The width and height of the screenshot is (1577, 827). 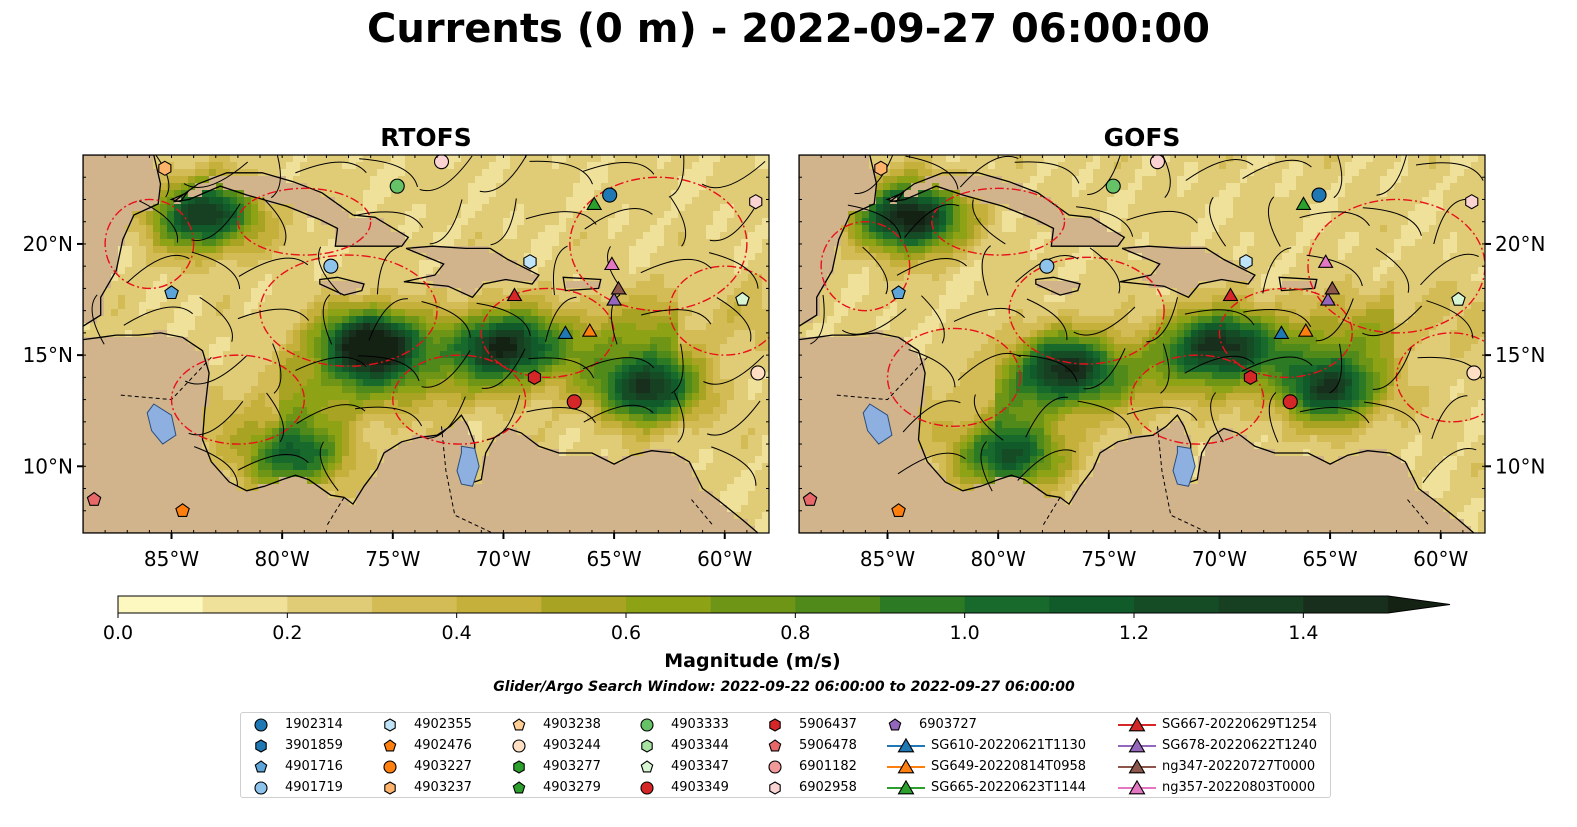 What do you see at coordinates (314, 787) in the screenshot?
I see `legend-label: 4901719` at bounding box center [314, 787].